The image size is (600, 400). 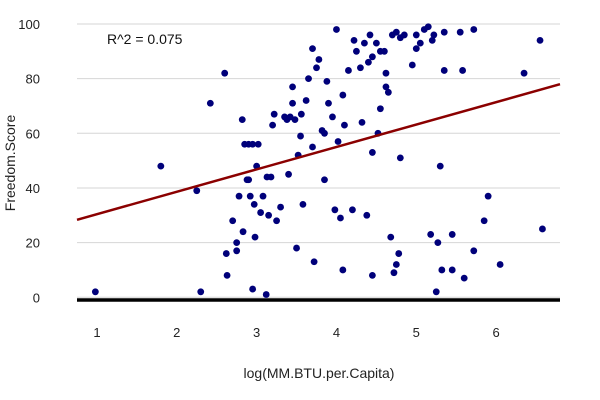 What do you see at coordinates (96, 332) in the screenshot?
I see `x-tick-label: 1` at bounding box center [96, 332].